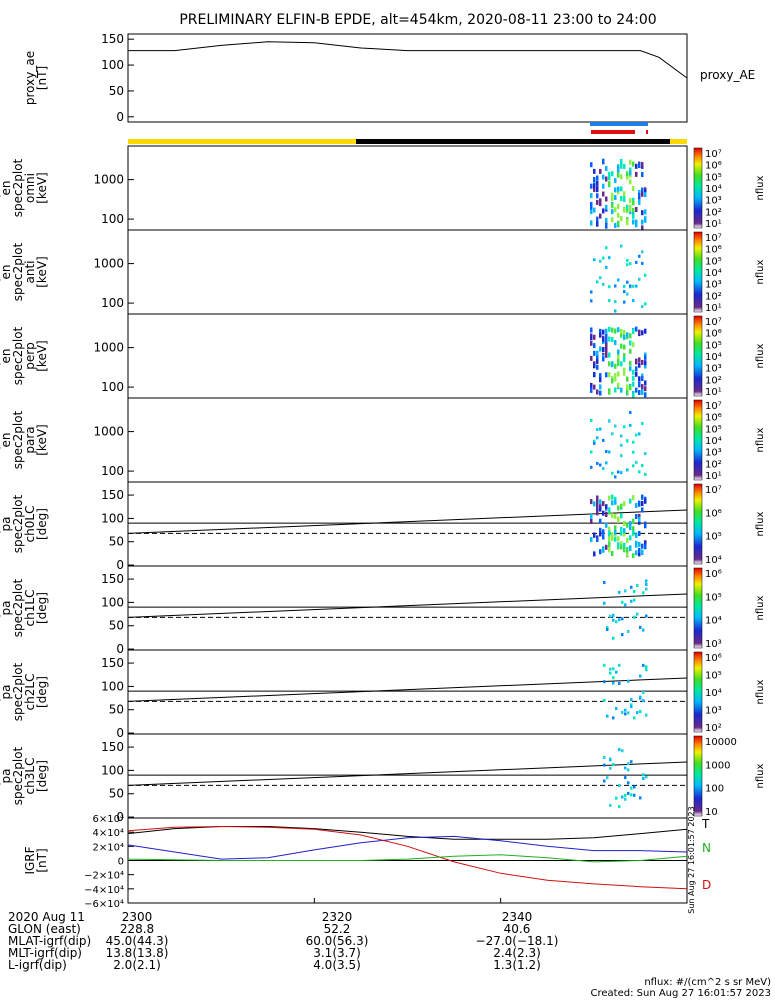 Image resolution: width=775 pixels, height=1000 pixels. What do you see at coordinates (713, 560) in the screenshot?
I see `colorbar-tick-label: 10⁴` at bounding box center [713, 560].